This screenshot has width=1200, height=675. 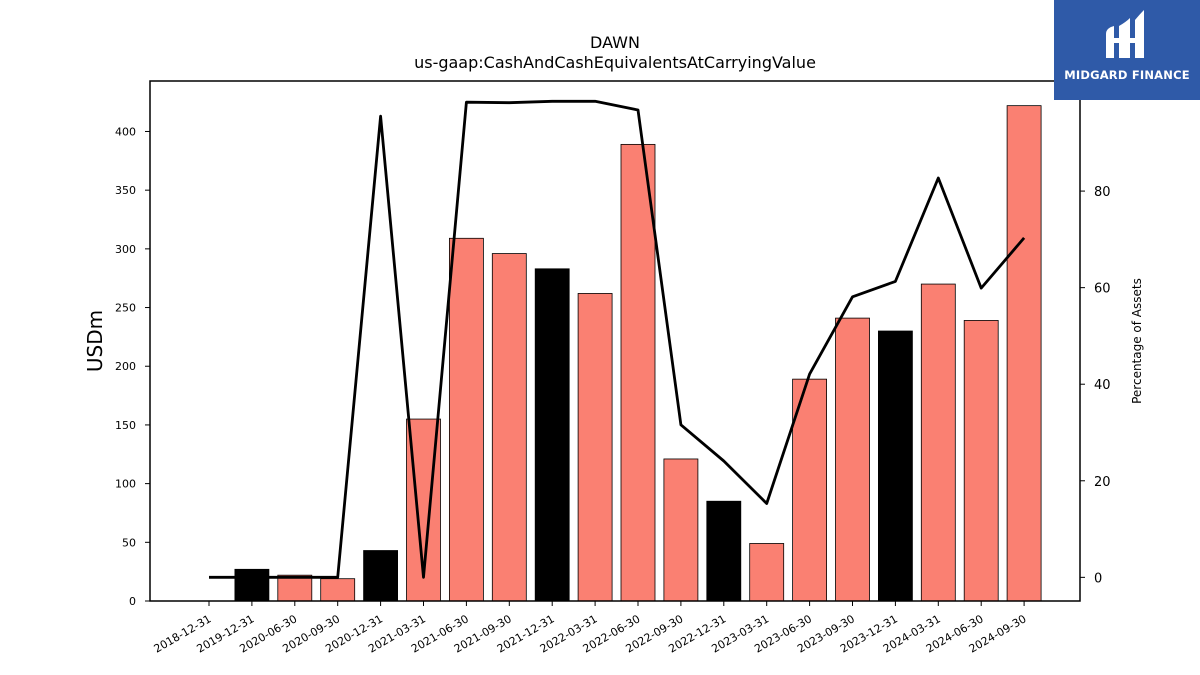 I want to click on logo-text: MIDGARD FINANCE, so click(x=1127, y=75).